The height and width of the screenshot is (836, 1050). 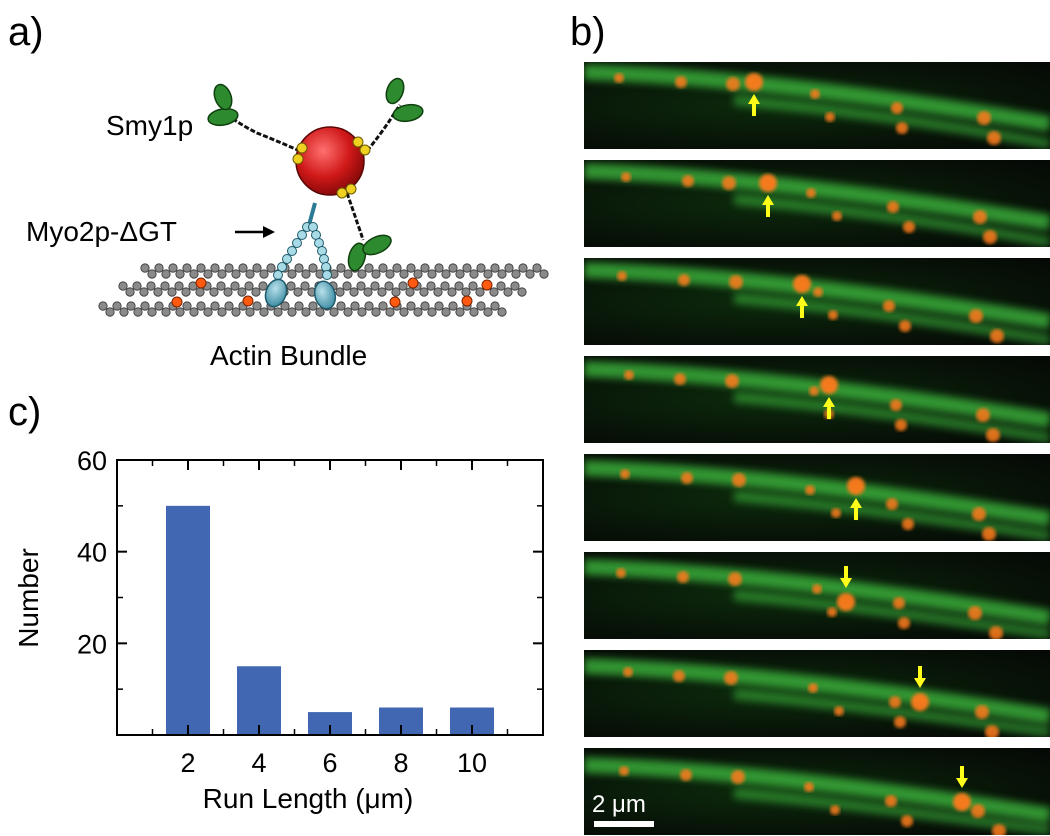 I want to click on micrograph-frame: 2 μm, so click(x=817, y=791).